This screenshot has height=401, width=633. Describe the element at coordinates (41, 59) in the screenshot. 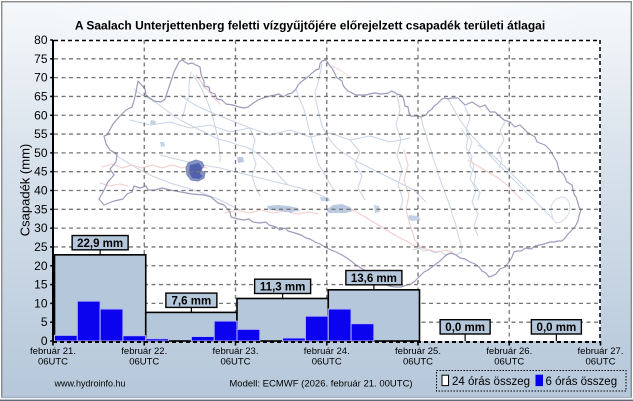

I see `svg-text: 75` at that location.